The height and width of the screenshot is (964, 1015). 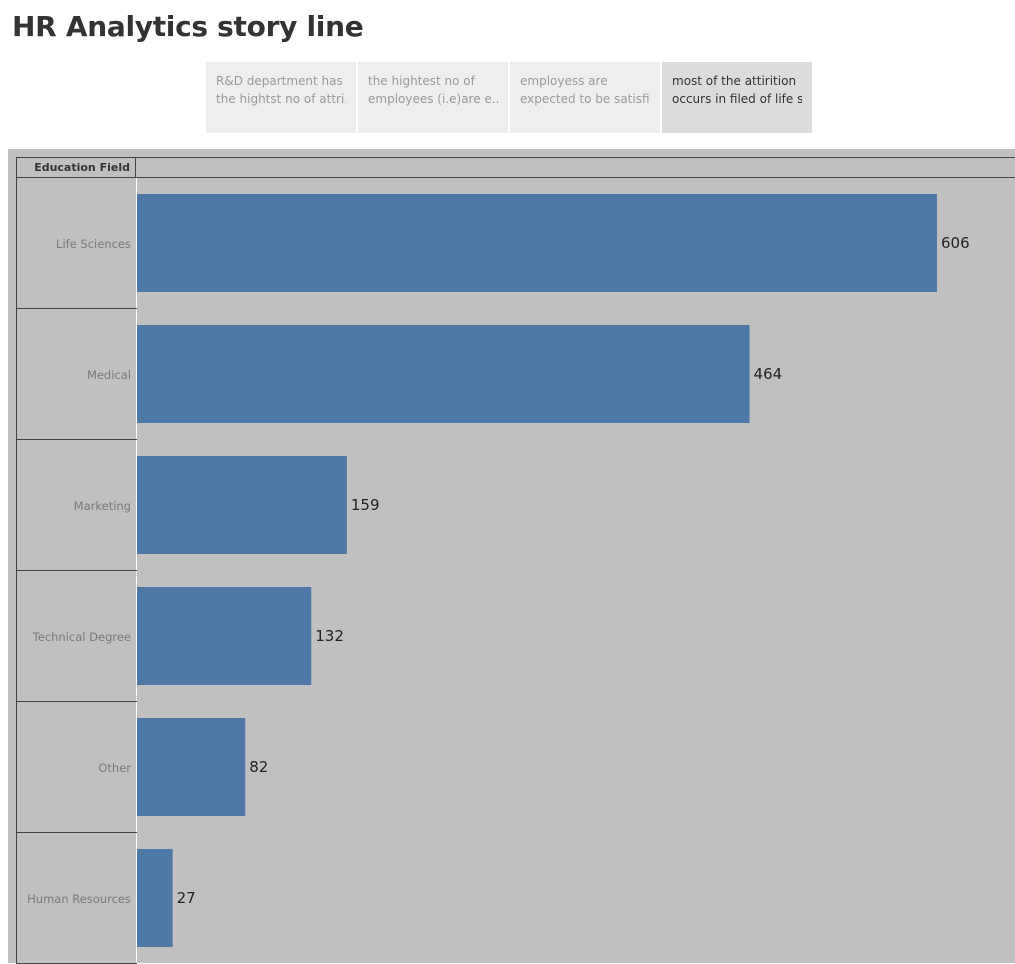 I want to click on category-label: Marketing, so click(x=102, y=505).